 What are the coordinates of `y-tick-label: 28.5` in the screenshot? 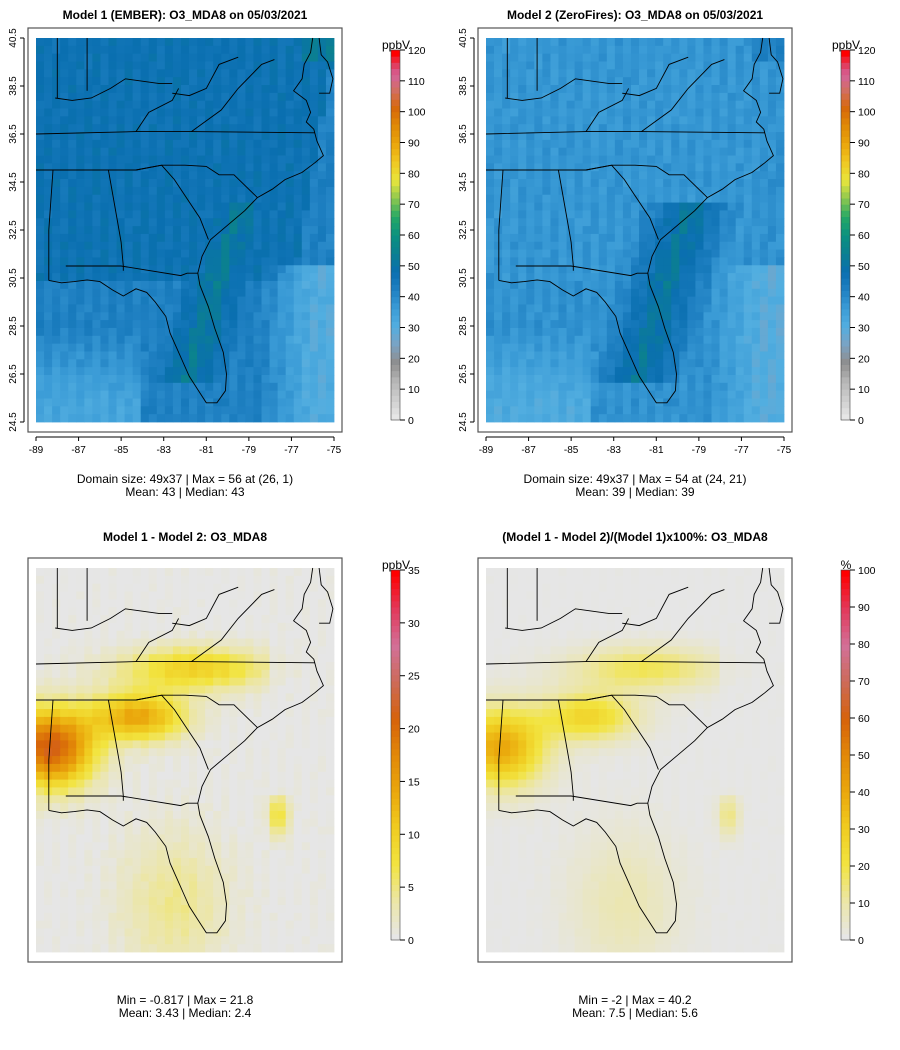 It's located at (463, 326).